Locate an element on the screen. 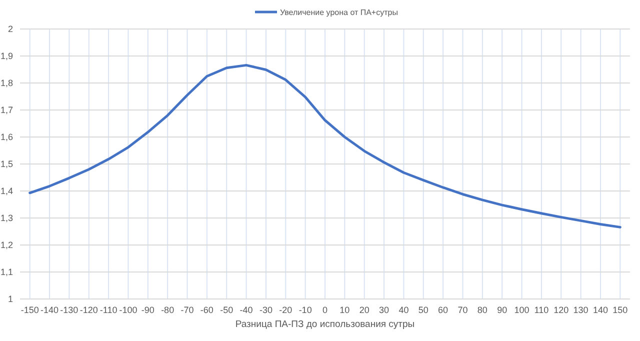 The height and width of the screenshot is (341, 640). x-tick-label: -140 is located at coordinates (49, 310).